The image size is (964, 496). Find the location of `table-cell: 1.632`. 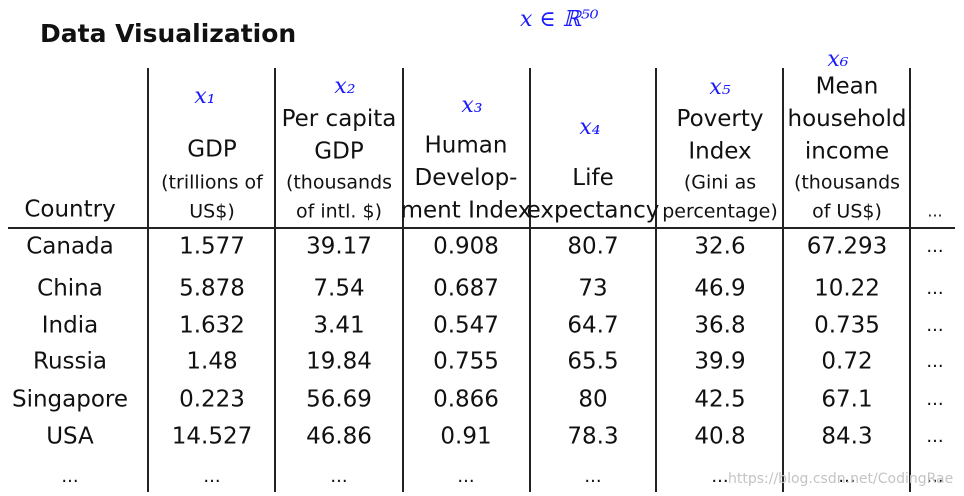

table-cell: 1.632 is located at coordinates (212, 326).